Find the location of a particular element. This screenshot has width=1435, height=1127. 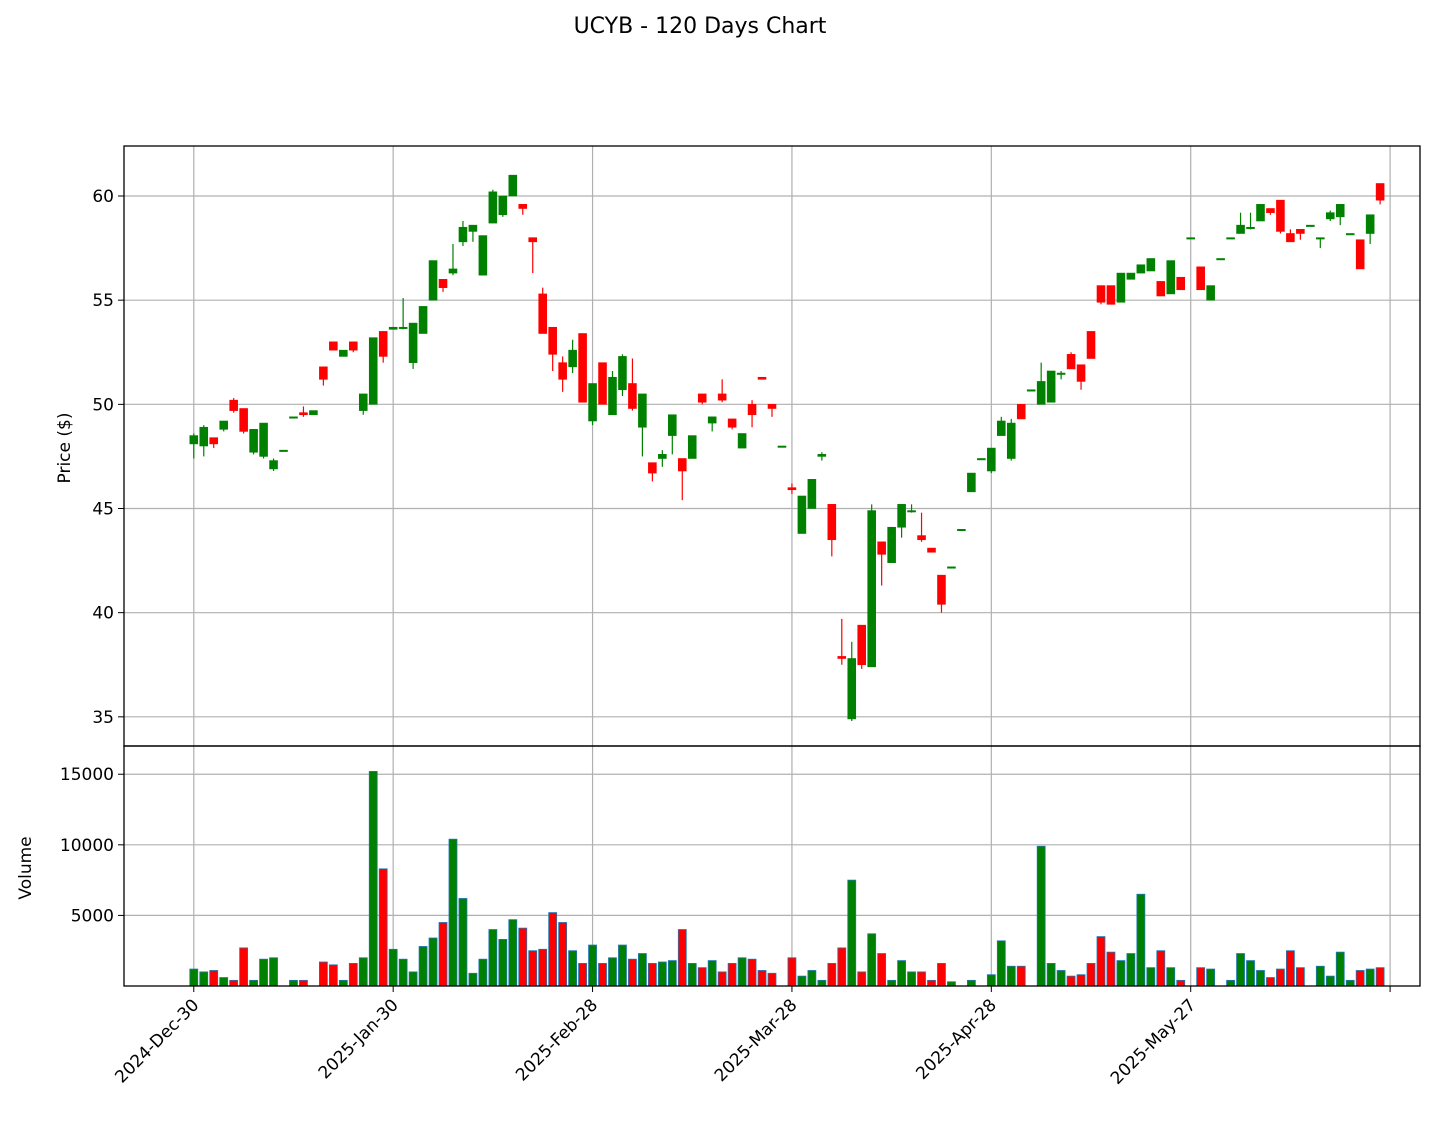

volume-axis-label: Volume is located at coordinates (26, 867).